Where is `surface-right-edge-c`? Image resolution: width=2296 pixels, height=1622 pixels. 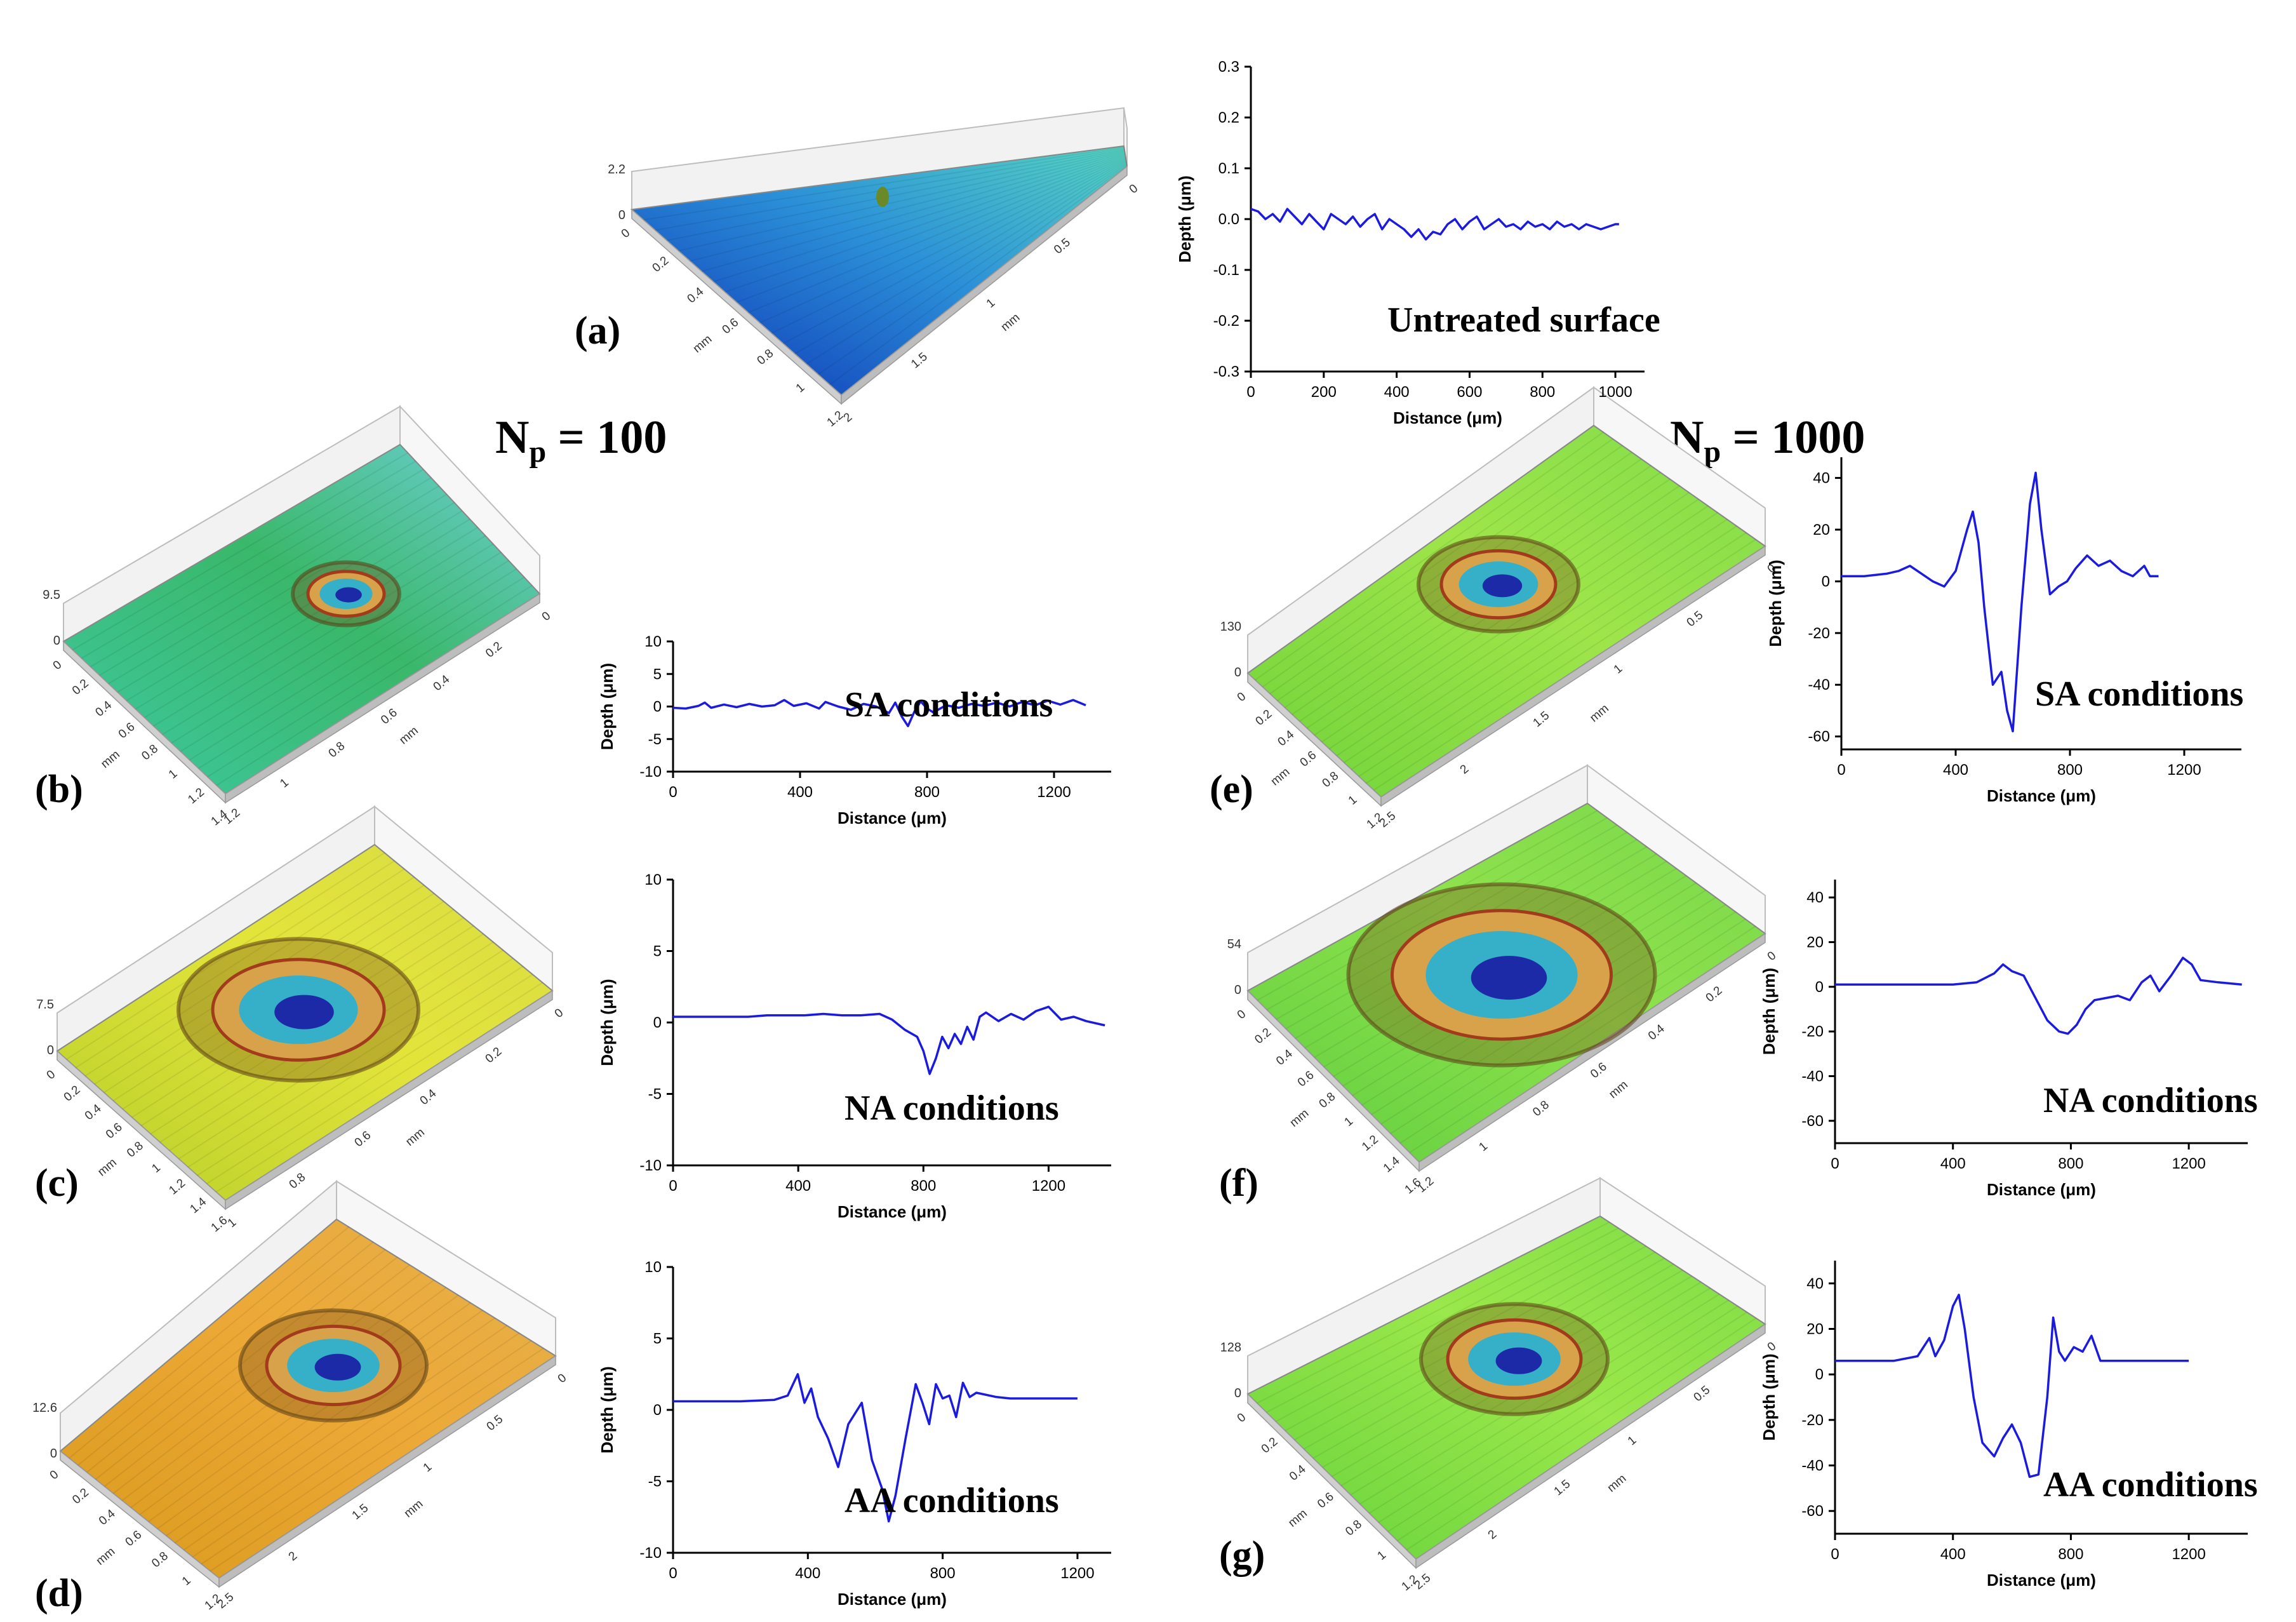
surface-right-edge-c is located at coordinates (389, 1099).